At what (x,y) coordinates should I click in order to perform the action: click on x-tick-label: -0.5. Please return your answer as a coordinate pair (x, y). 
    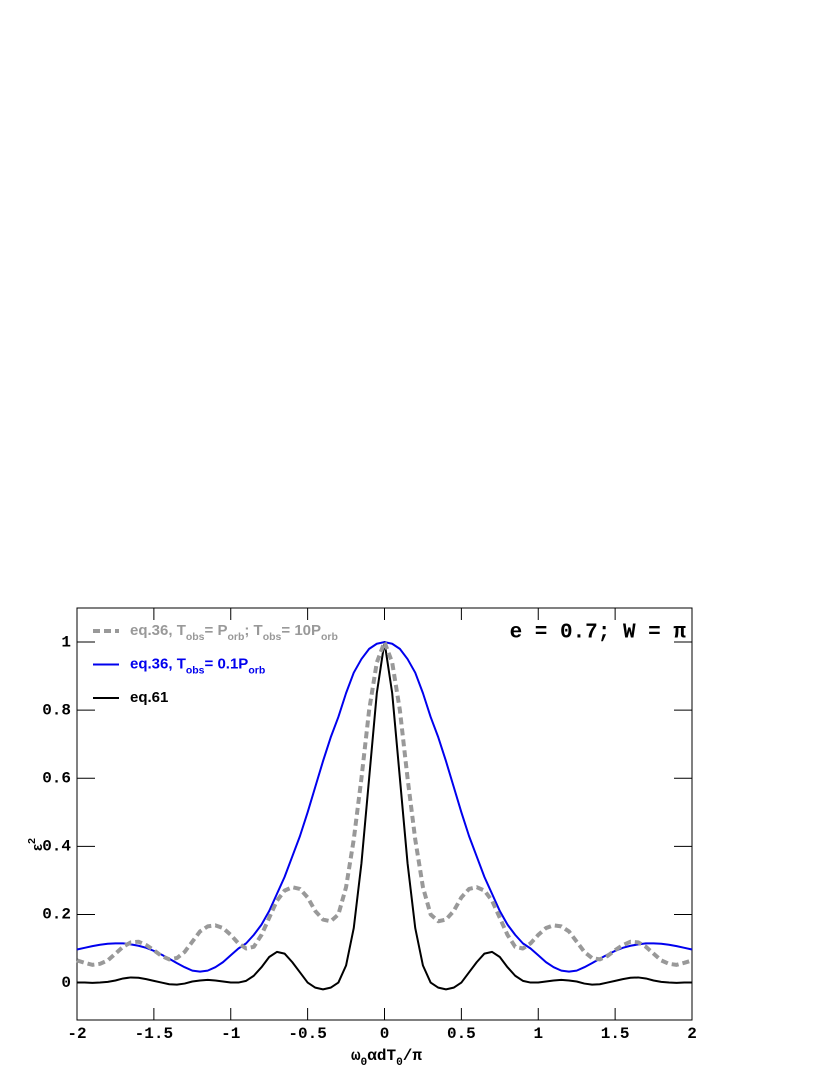
    Looking at the image, I should click on (307, 1034).